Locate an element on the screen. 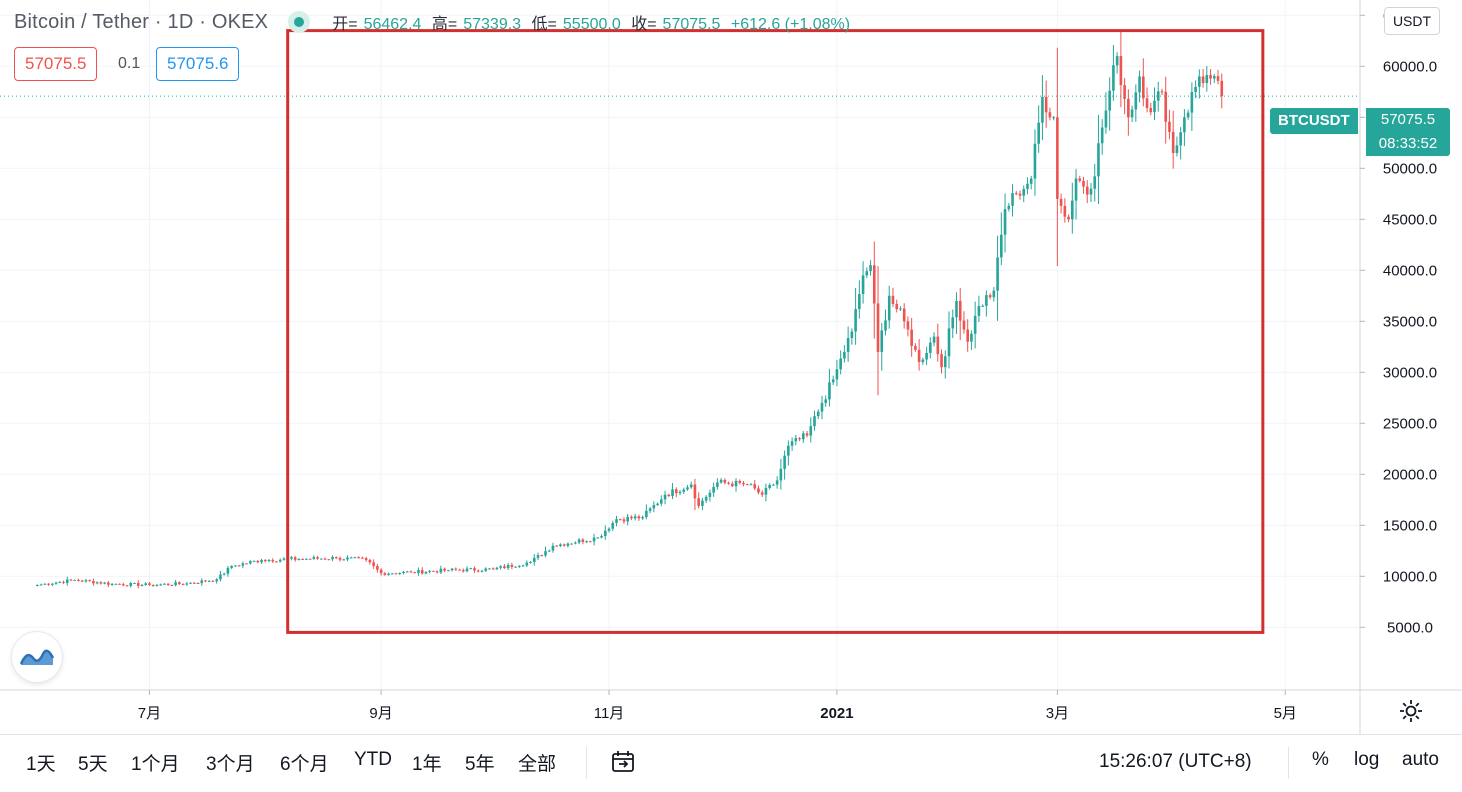 The height and width of the screenshot is (792, 1462). range-1d-button: 1天 is located at coordinates (41, 764).